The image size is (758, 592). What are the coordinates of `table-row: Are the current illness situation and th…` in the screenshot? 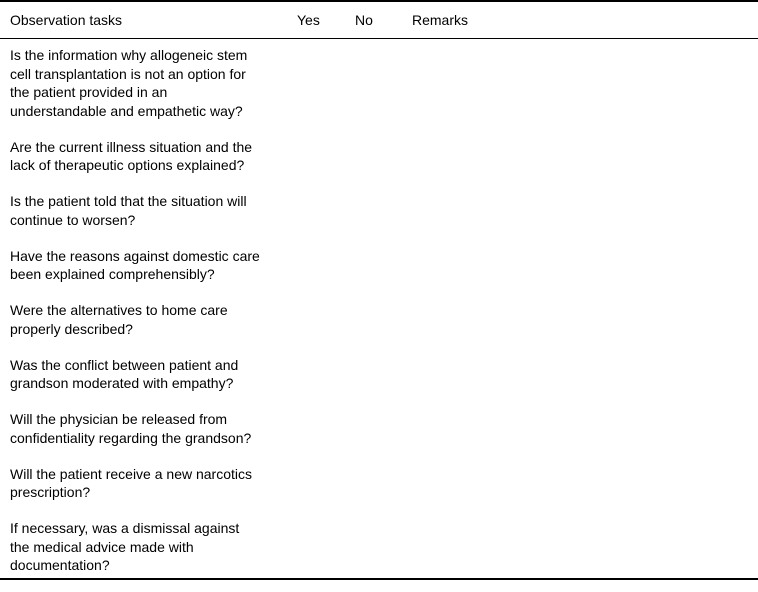 It's located at (131, 156).